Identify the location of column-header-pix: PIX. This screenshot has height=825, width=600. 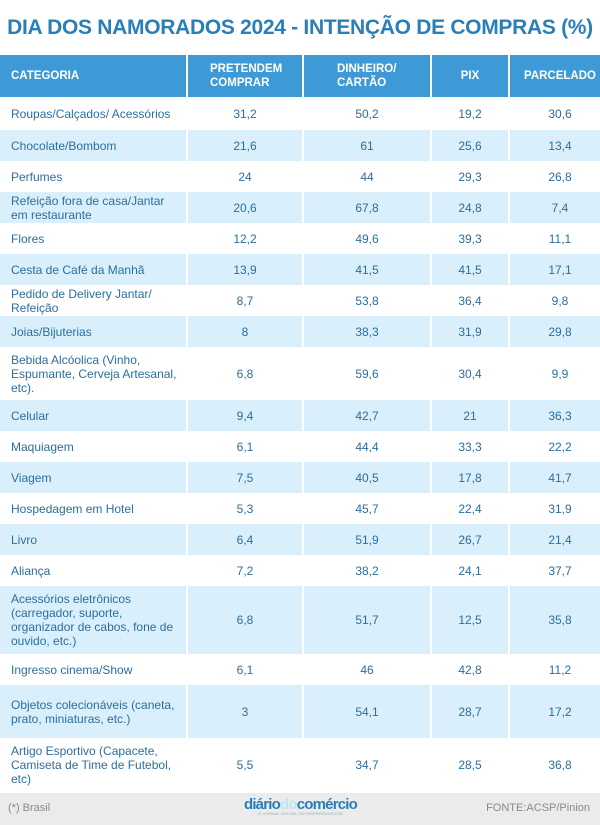
(470, 76).